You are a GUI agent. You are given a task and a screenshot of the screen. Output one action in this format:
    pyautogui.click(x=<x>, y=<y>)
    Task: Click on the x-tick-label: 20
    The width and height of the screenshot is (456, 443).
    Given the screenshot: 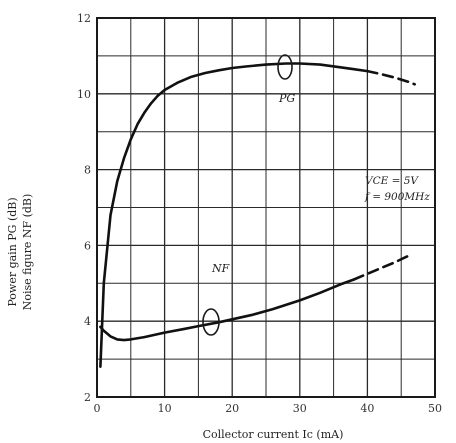 What is the action you would take?
    pyautogui.click(x=232, y=408)
    